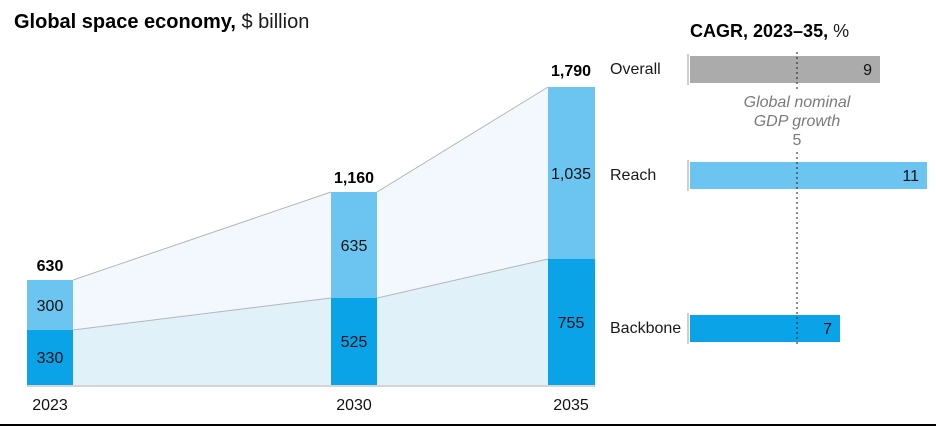 The image size is (936, 430). I want to click on segment-label-2023-reach: 300, so click(50, 306).